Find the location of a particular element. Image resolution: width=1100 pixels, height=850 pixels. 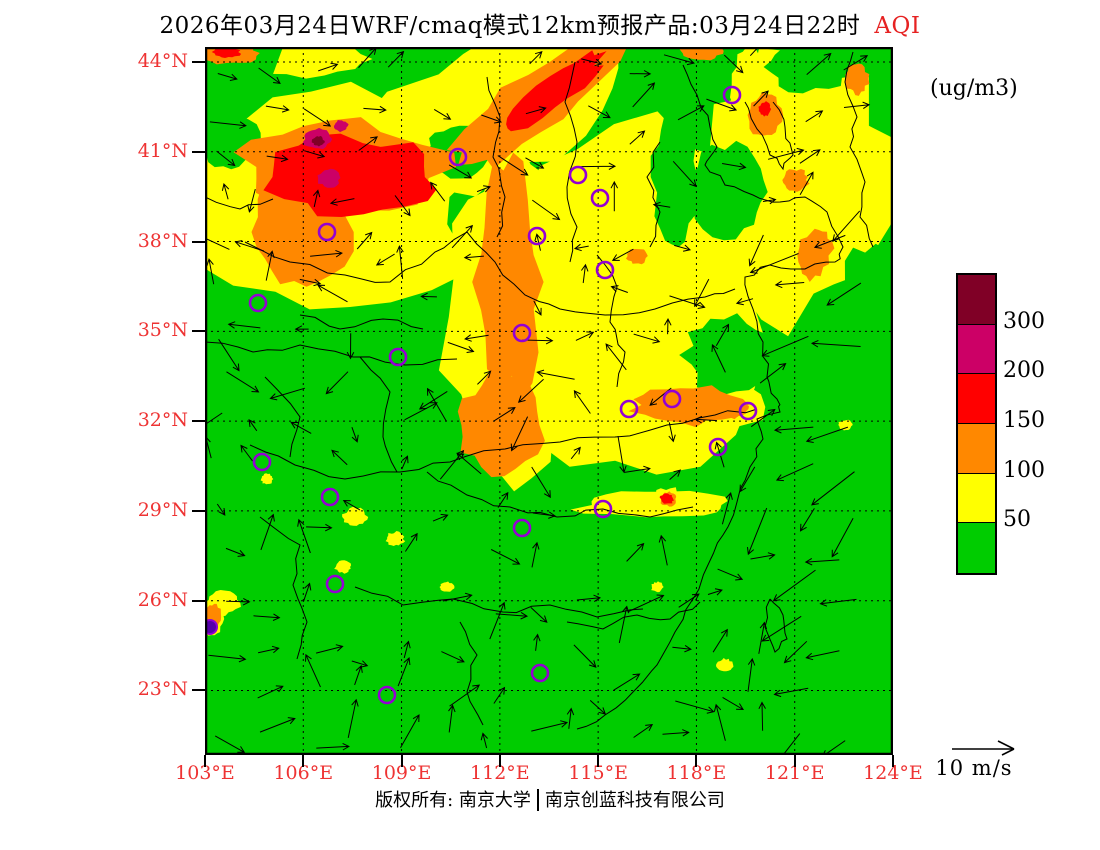

colorbar is located at coordinates (976, 424).